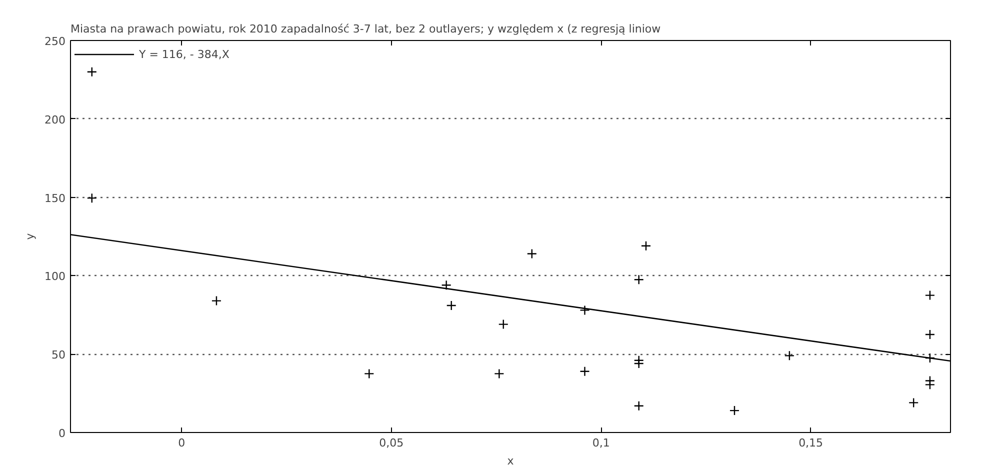 The height and width of the screenshot is (474, 986). What do you see at coordinates (55, 277) in the screenshot?
I see `y-tick-label: 100` at bounding box center [55, 277].